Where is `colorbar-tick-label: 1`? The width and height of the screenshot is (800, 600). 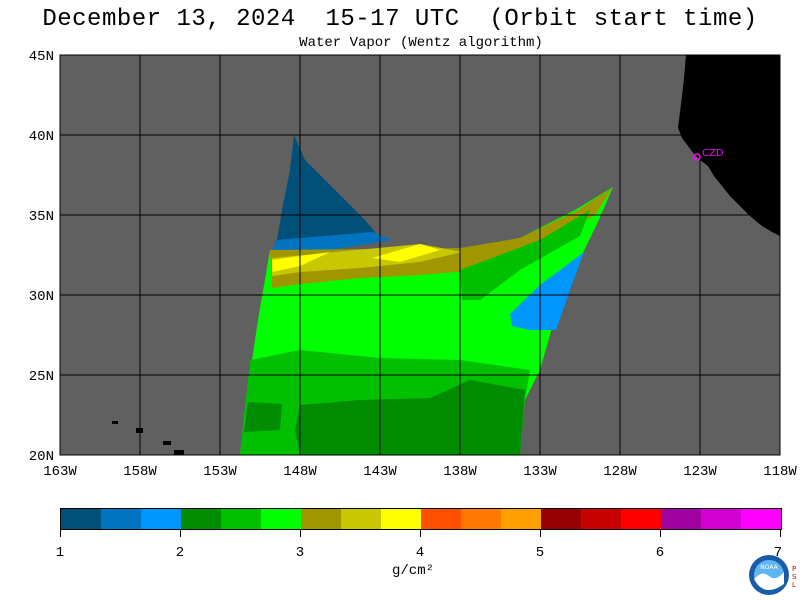 colorbar-tick-label: 1 is located at coordinates (60, 553).